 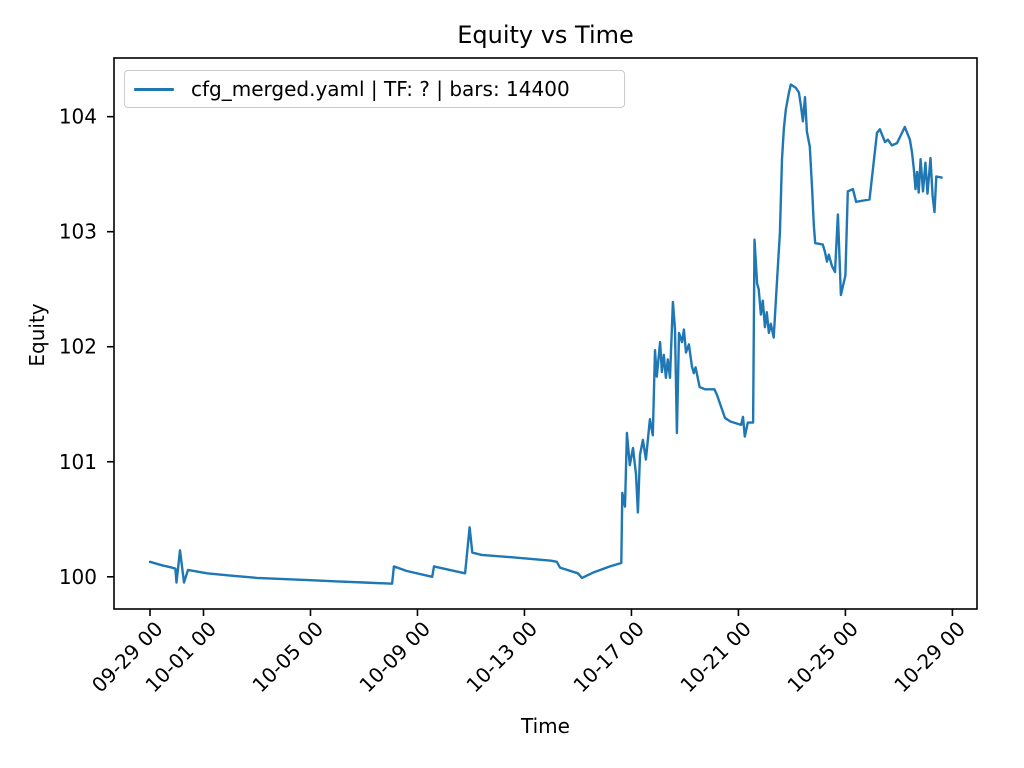 I want to click on x-tick-label: 10-25 00, so click(x=822, y=657).